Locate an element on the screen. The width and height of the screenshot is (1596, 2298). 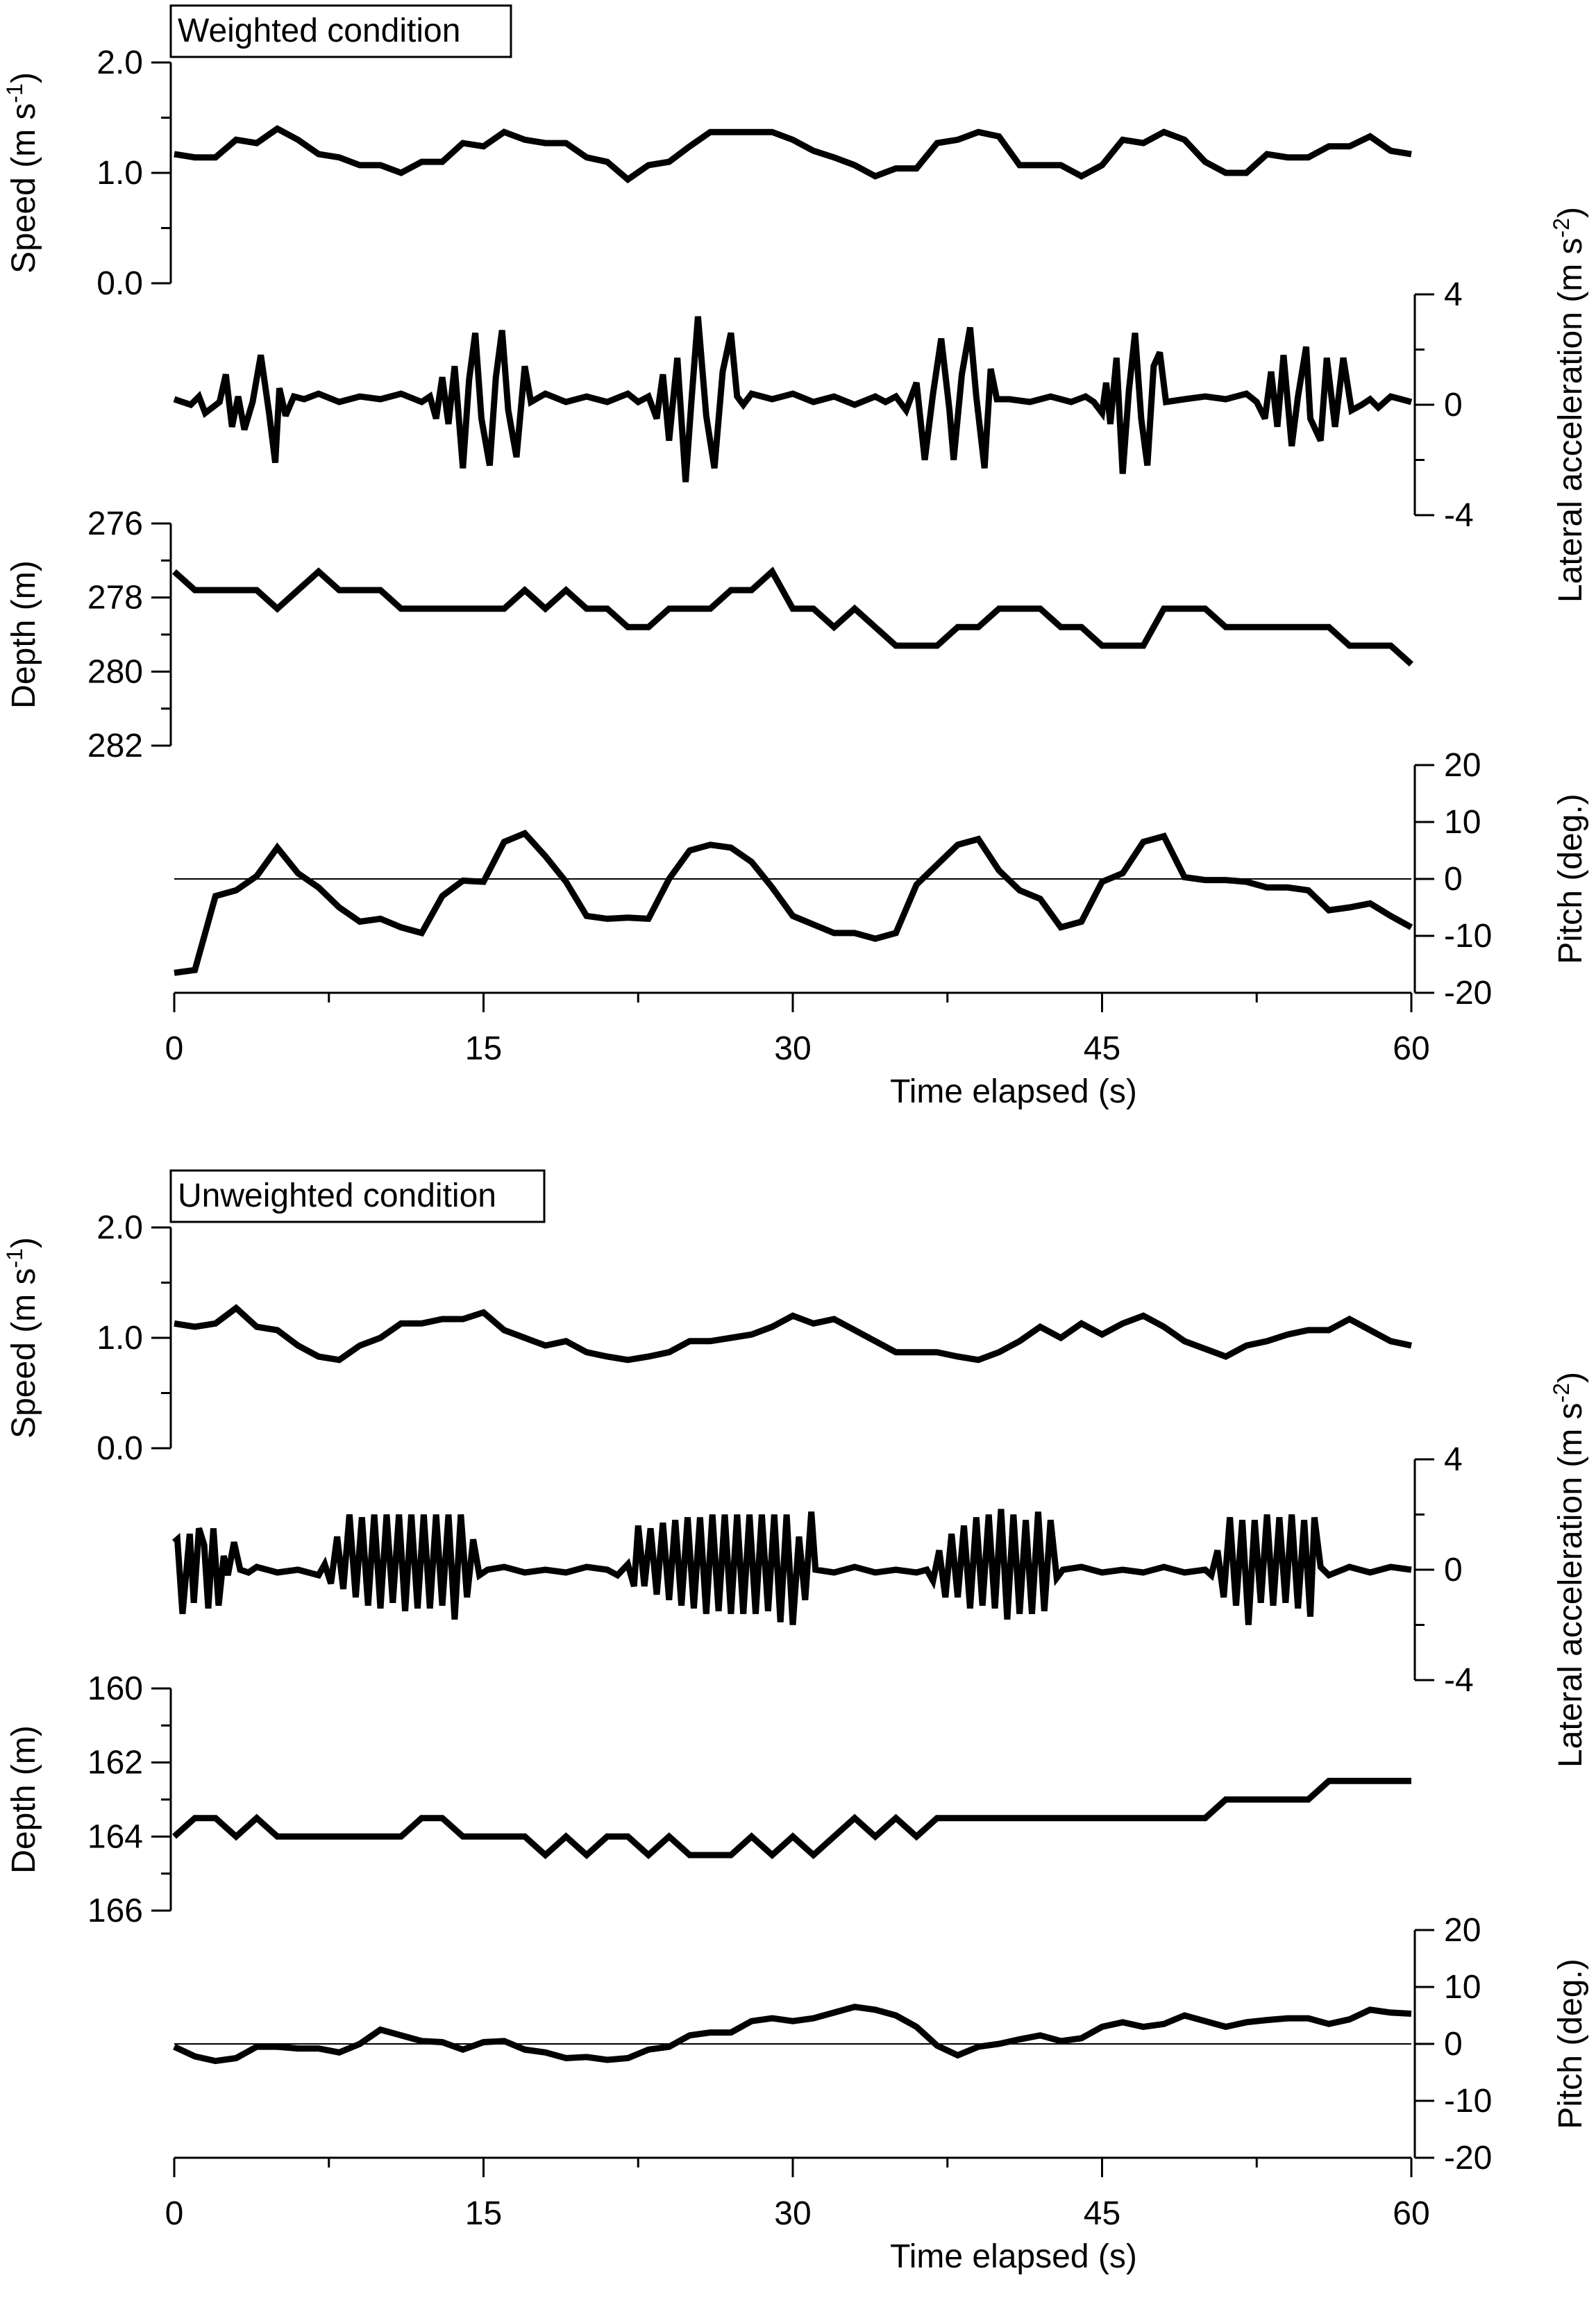
depth-panel: 276 278 280 282 Depth (m) is located at coordinates (710, 634).